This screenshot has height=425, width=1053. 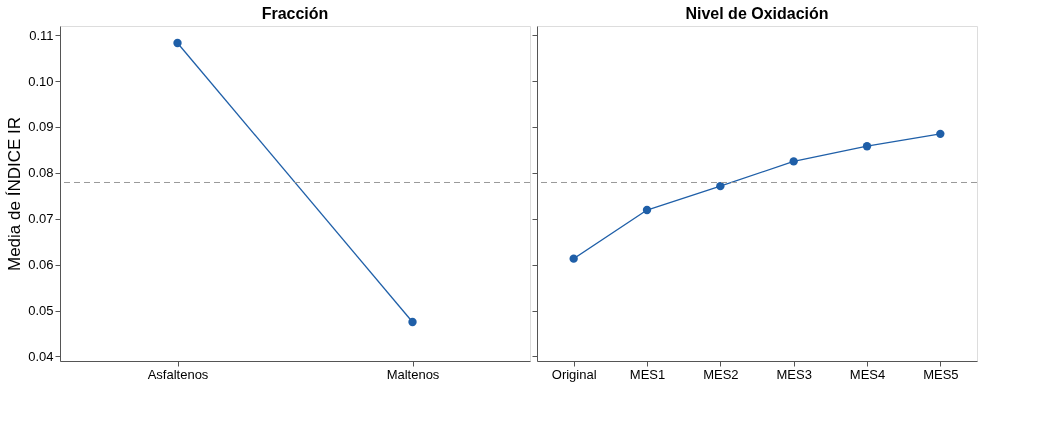 I want to click on x-tick-label: MES4, so click(x=867, y=374).